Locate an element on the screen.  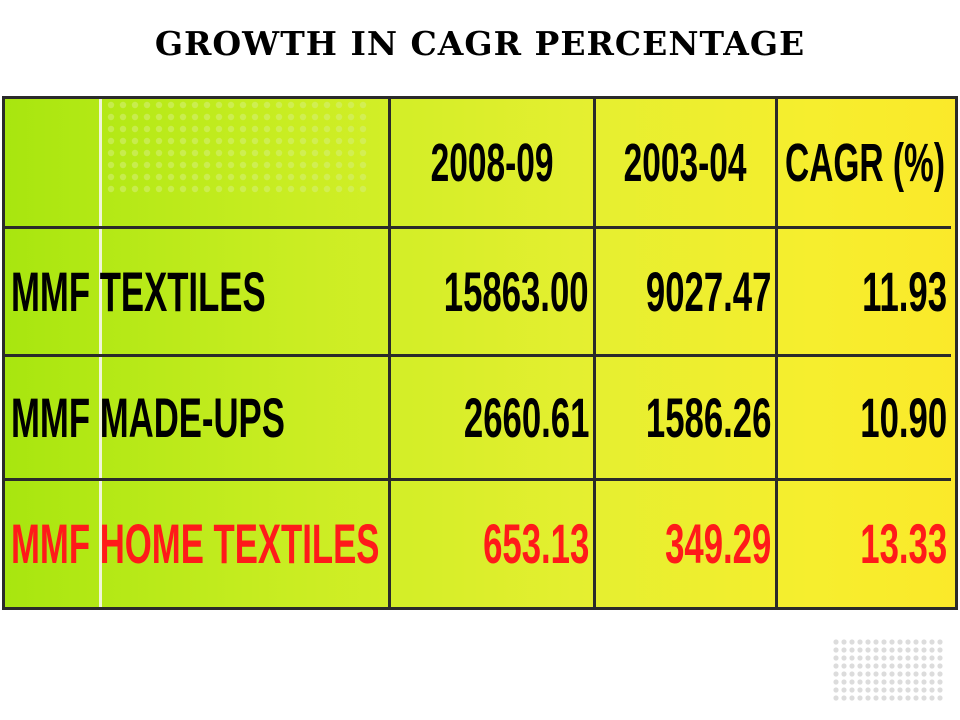
header-2008-09: 2008-09 is located at coordinates (493, 164).